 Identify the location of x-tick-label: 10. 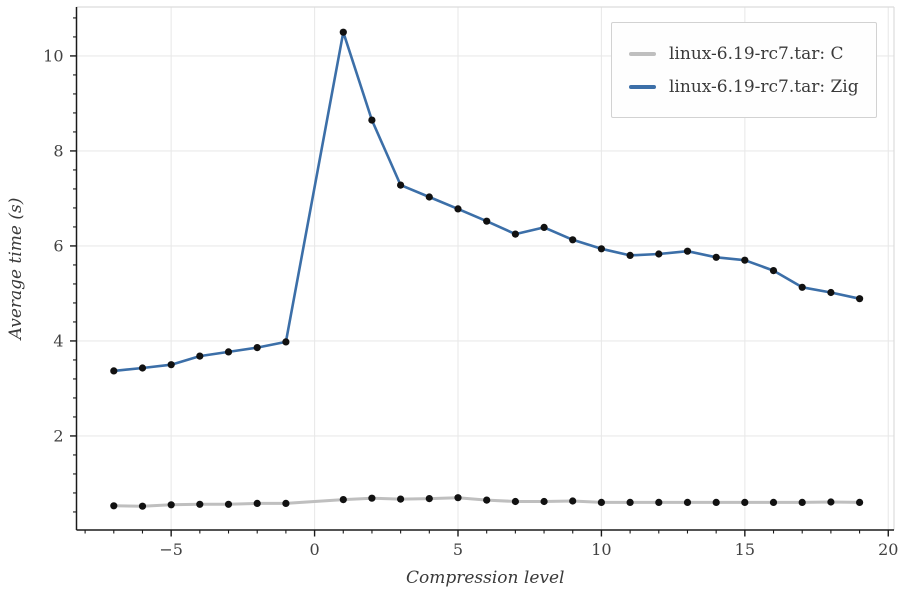
(601, 549).